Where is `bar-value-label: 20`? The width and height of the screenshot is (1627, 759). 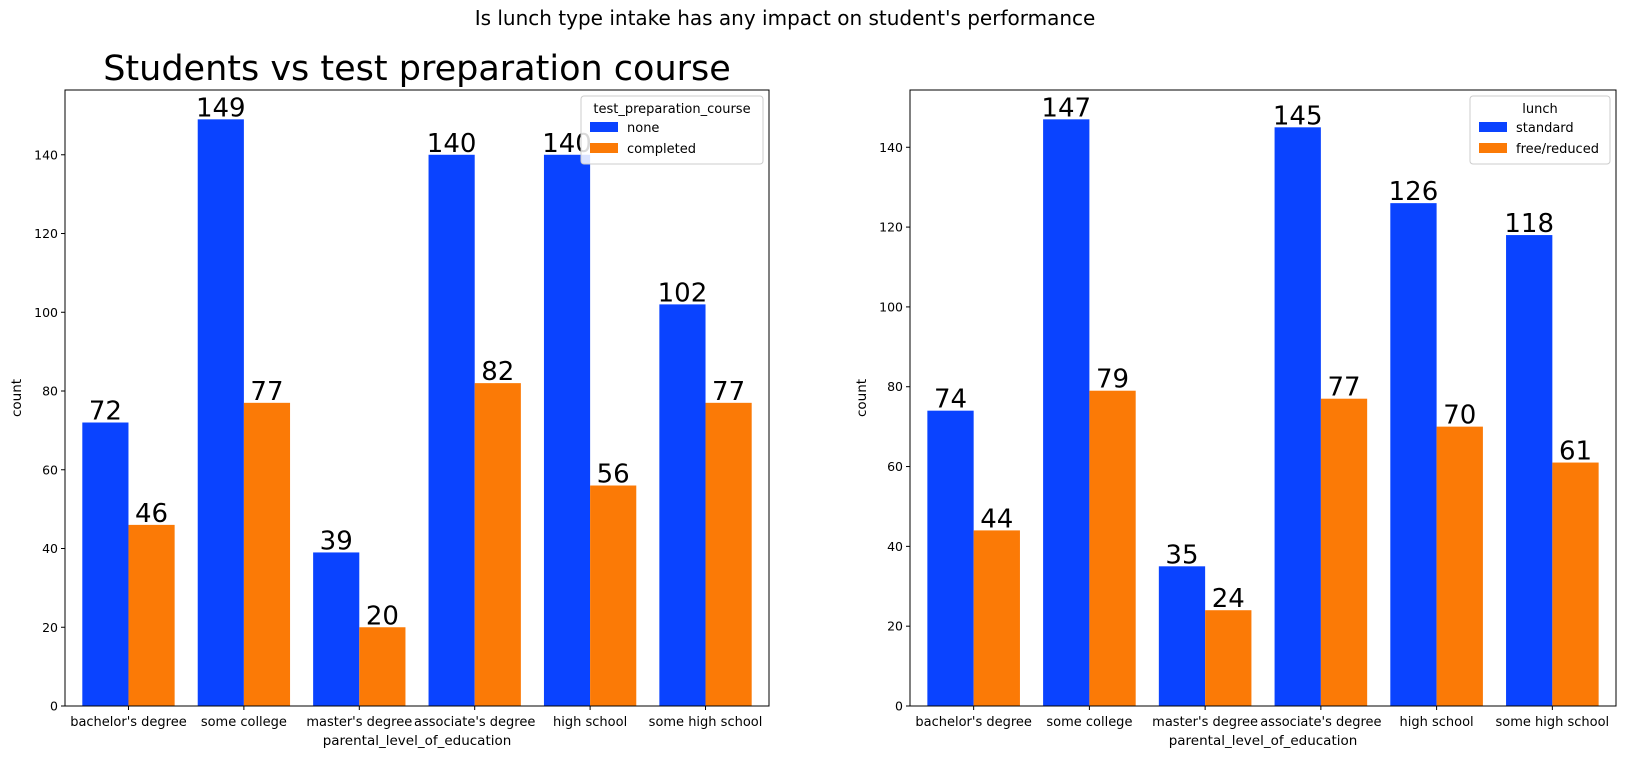 bar-value-label: 20 is located at coordinates (382, 616).